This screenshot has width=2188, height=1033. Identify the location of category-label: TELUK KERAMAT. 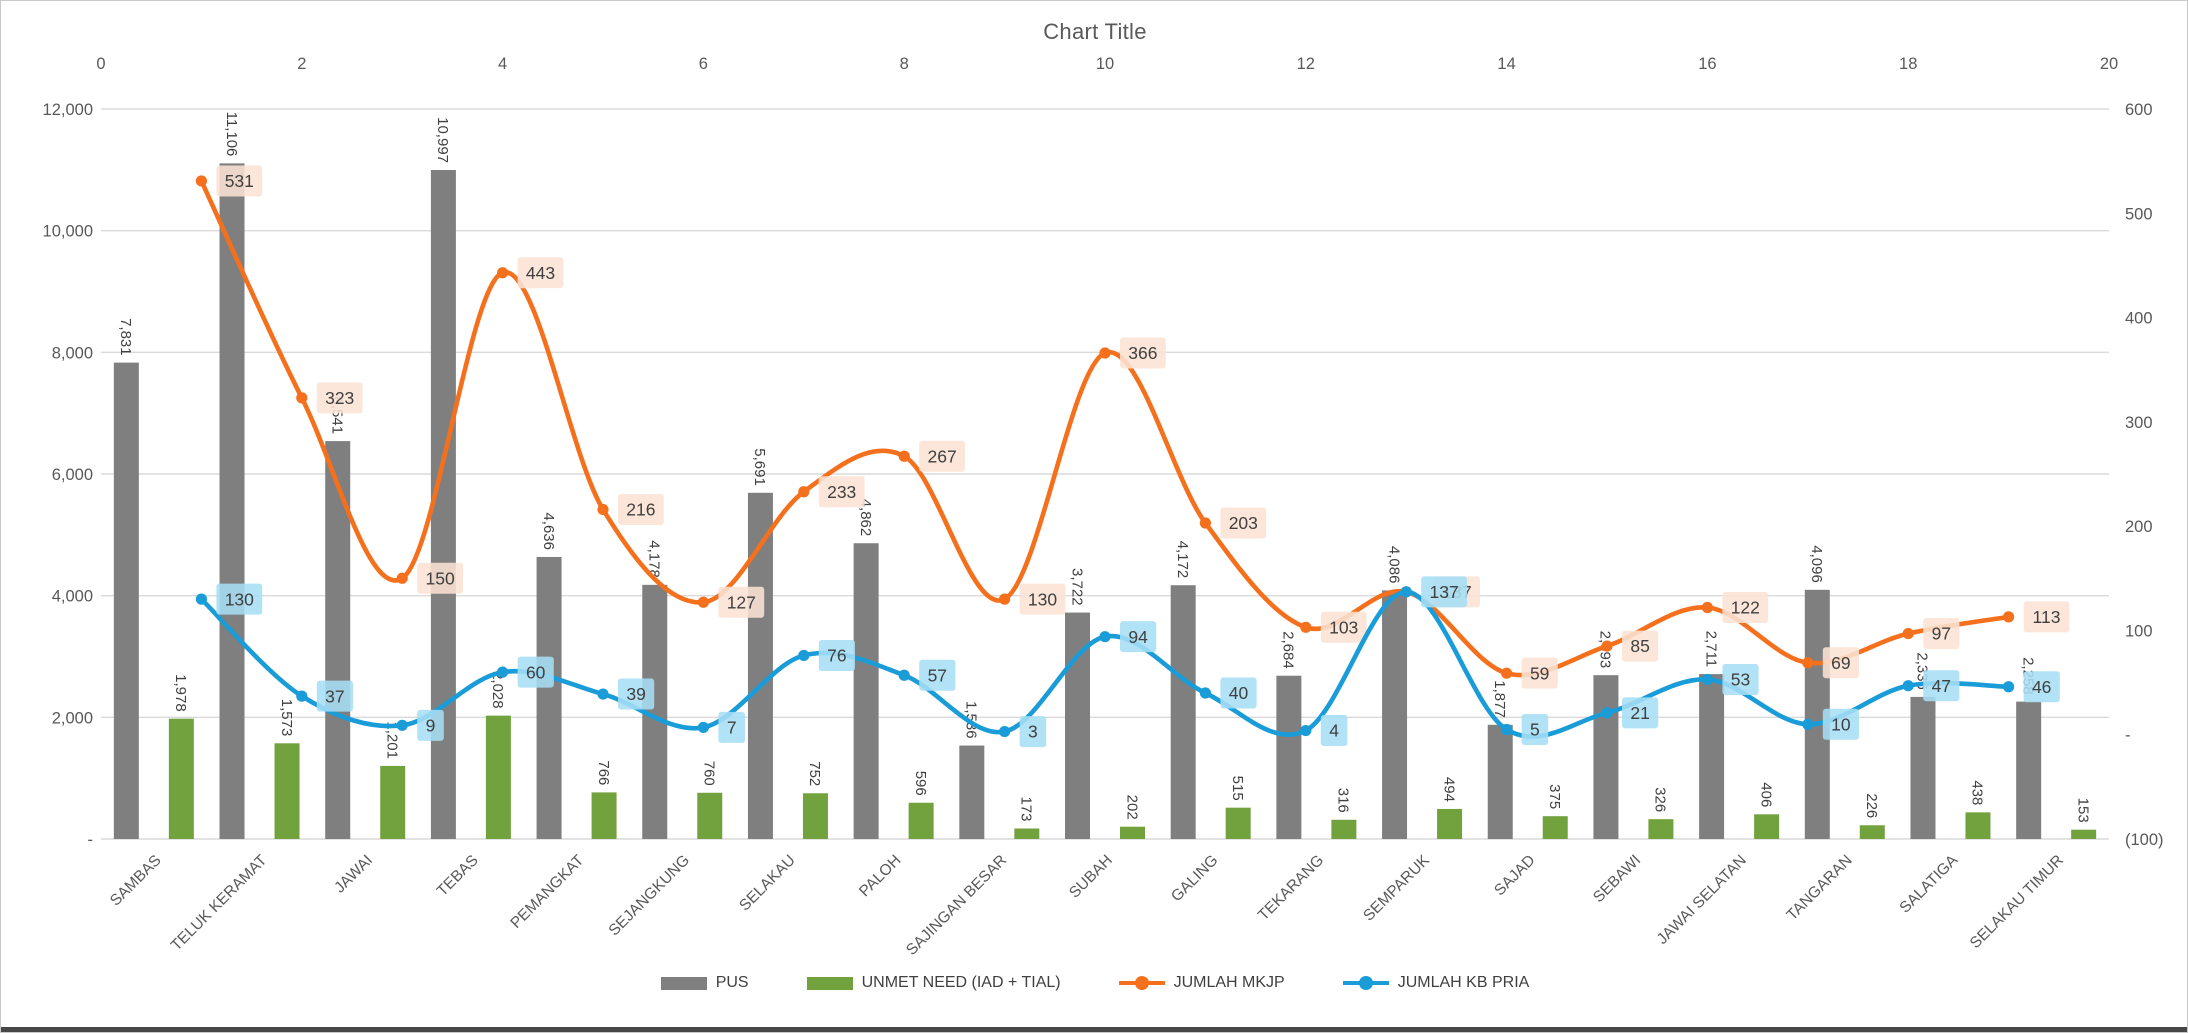
(219, 902).